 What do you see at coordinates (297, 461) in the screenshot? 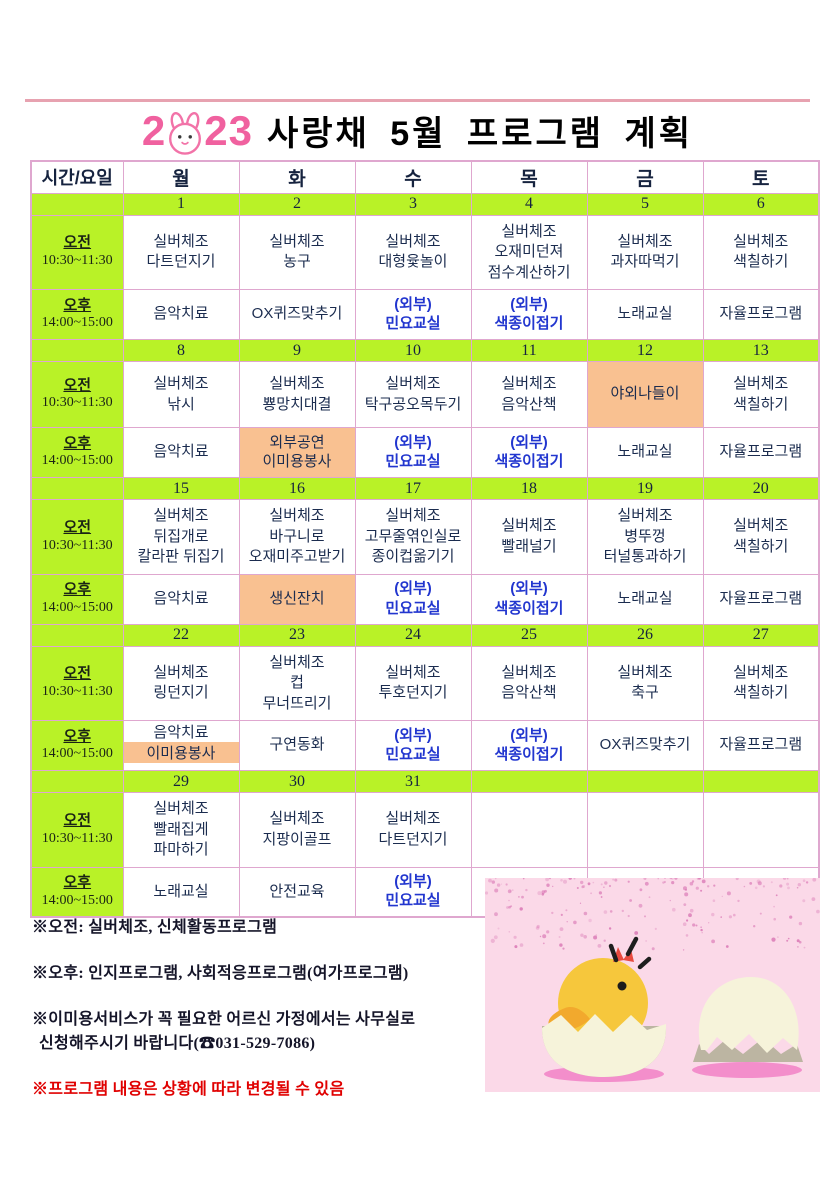
I see `activity-line: 이미용봉사` at bounding box center [297, 461].